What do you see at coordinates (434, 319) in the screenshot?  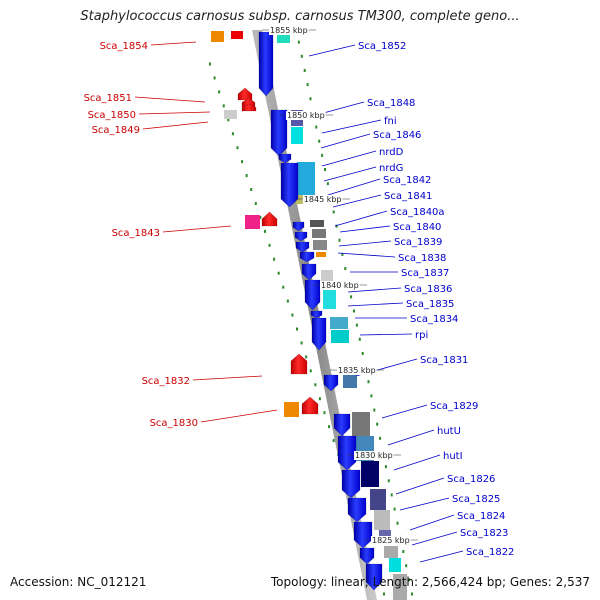 I see `gene-label-right: Sca_1834` at bounding box center [434, 319].